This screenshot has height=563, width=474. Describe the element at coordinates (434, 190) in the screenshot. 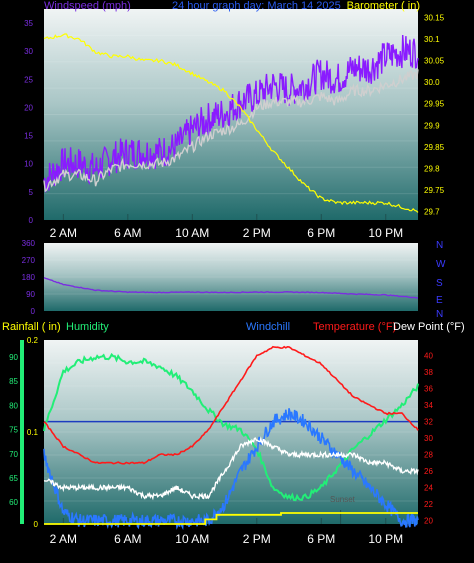

I see `barometer-tick-label: 29.75` at that location.